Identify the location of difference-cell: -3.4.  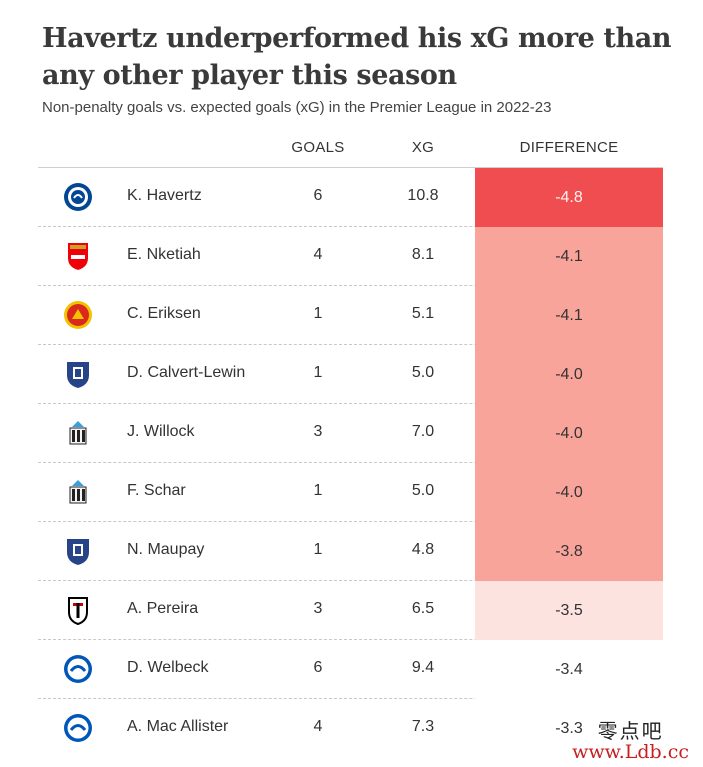
(569, 669).